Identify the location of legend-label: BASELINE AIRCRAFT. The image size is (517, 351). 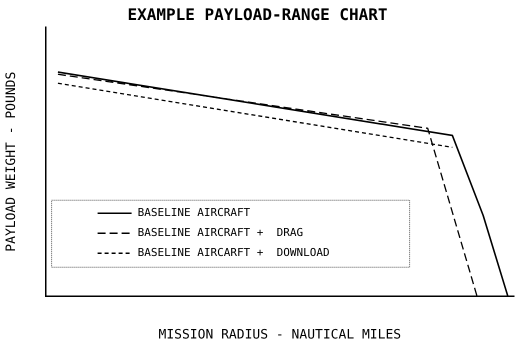
(194, 213).